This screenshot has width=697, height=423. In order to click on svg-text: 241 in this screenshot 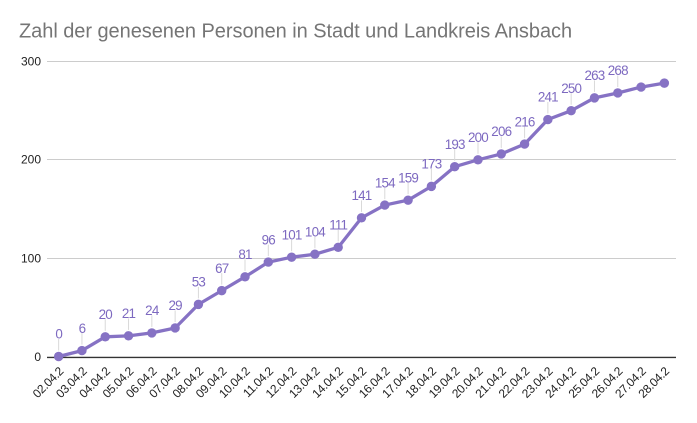, I will do `click(548, 97)`.